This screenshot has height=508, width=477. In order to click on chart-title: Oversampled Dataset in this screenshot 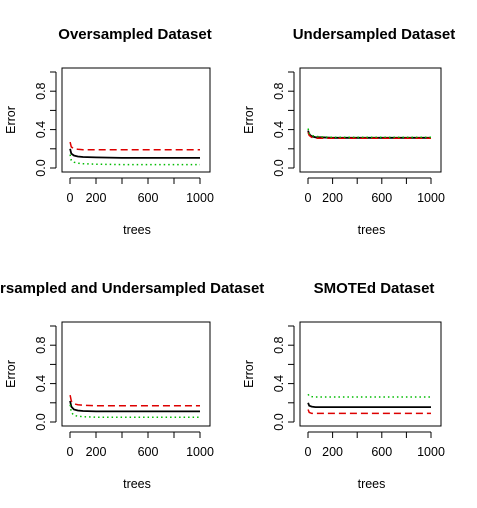, I will do `click(134, 34)`.